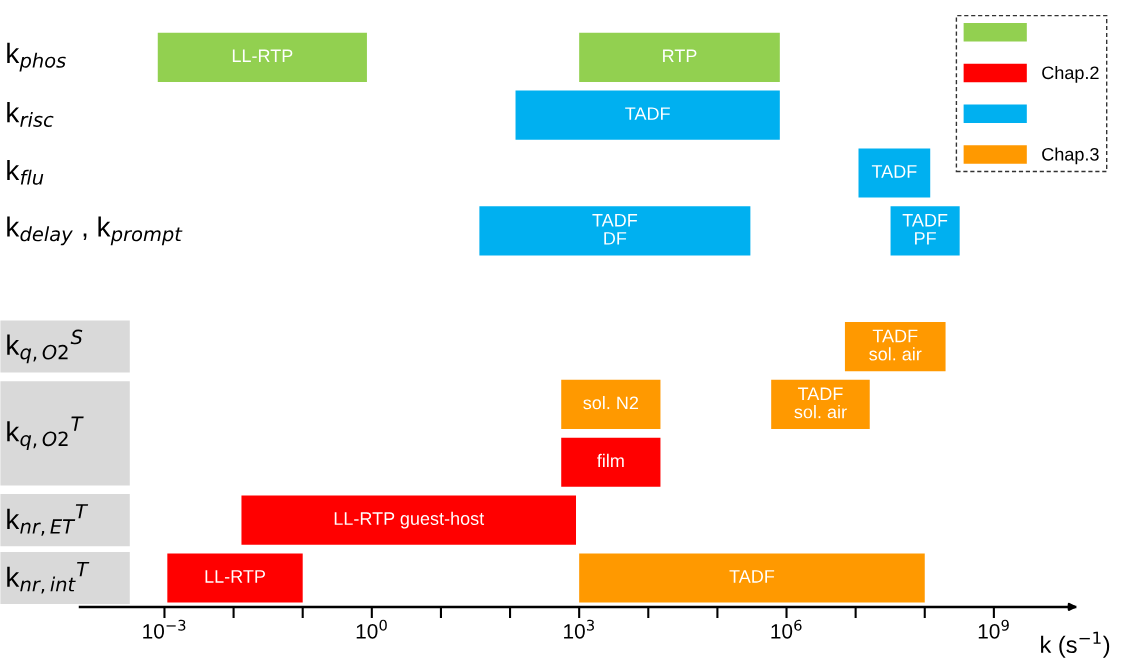  I want to click on data-label: TADF PF, so click(925, 229).